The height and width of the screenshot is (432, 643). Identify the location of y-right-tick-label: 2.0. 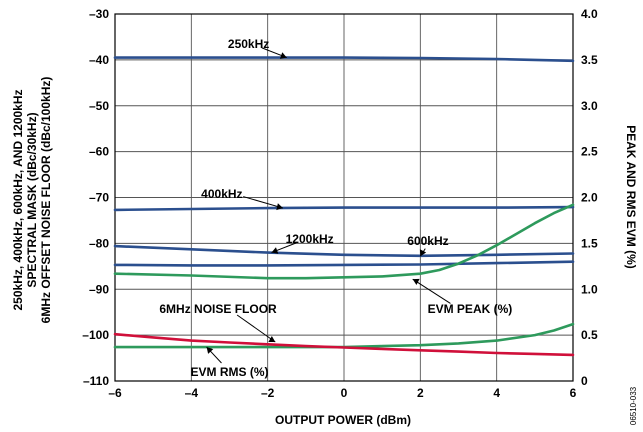
(589, 198).